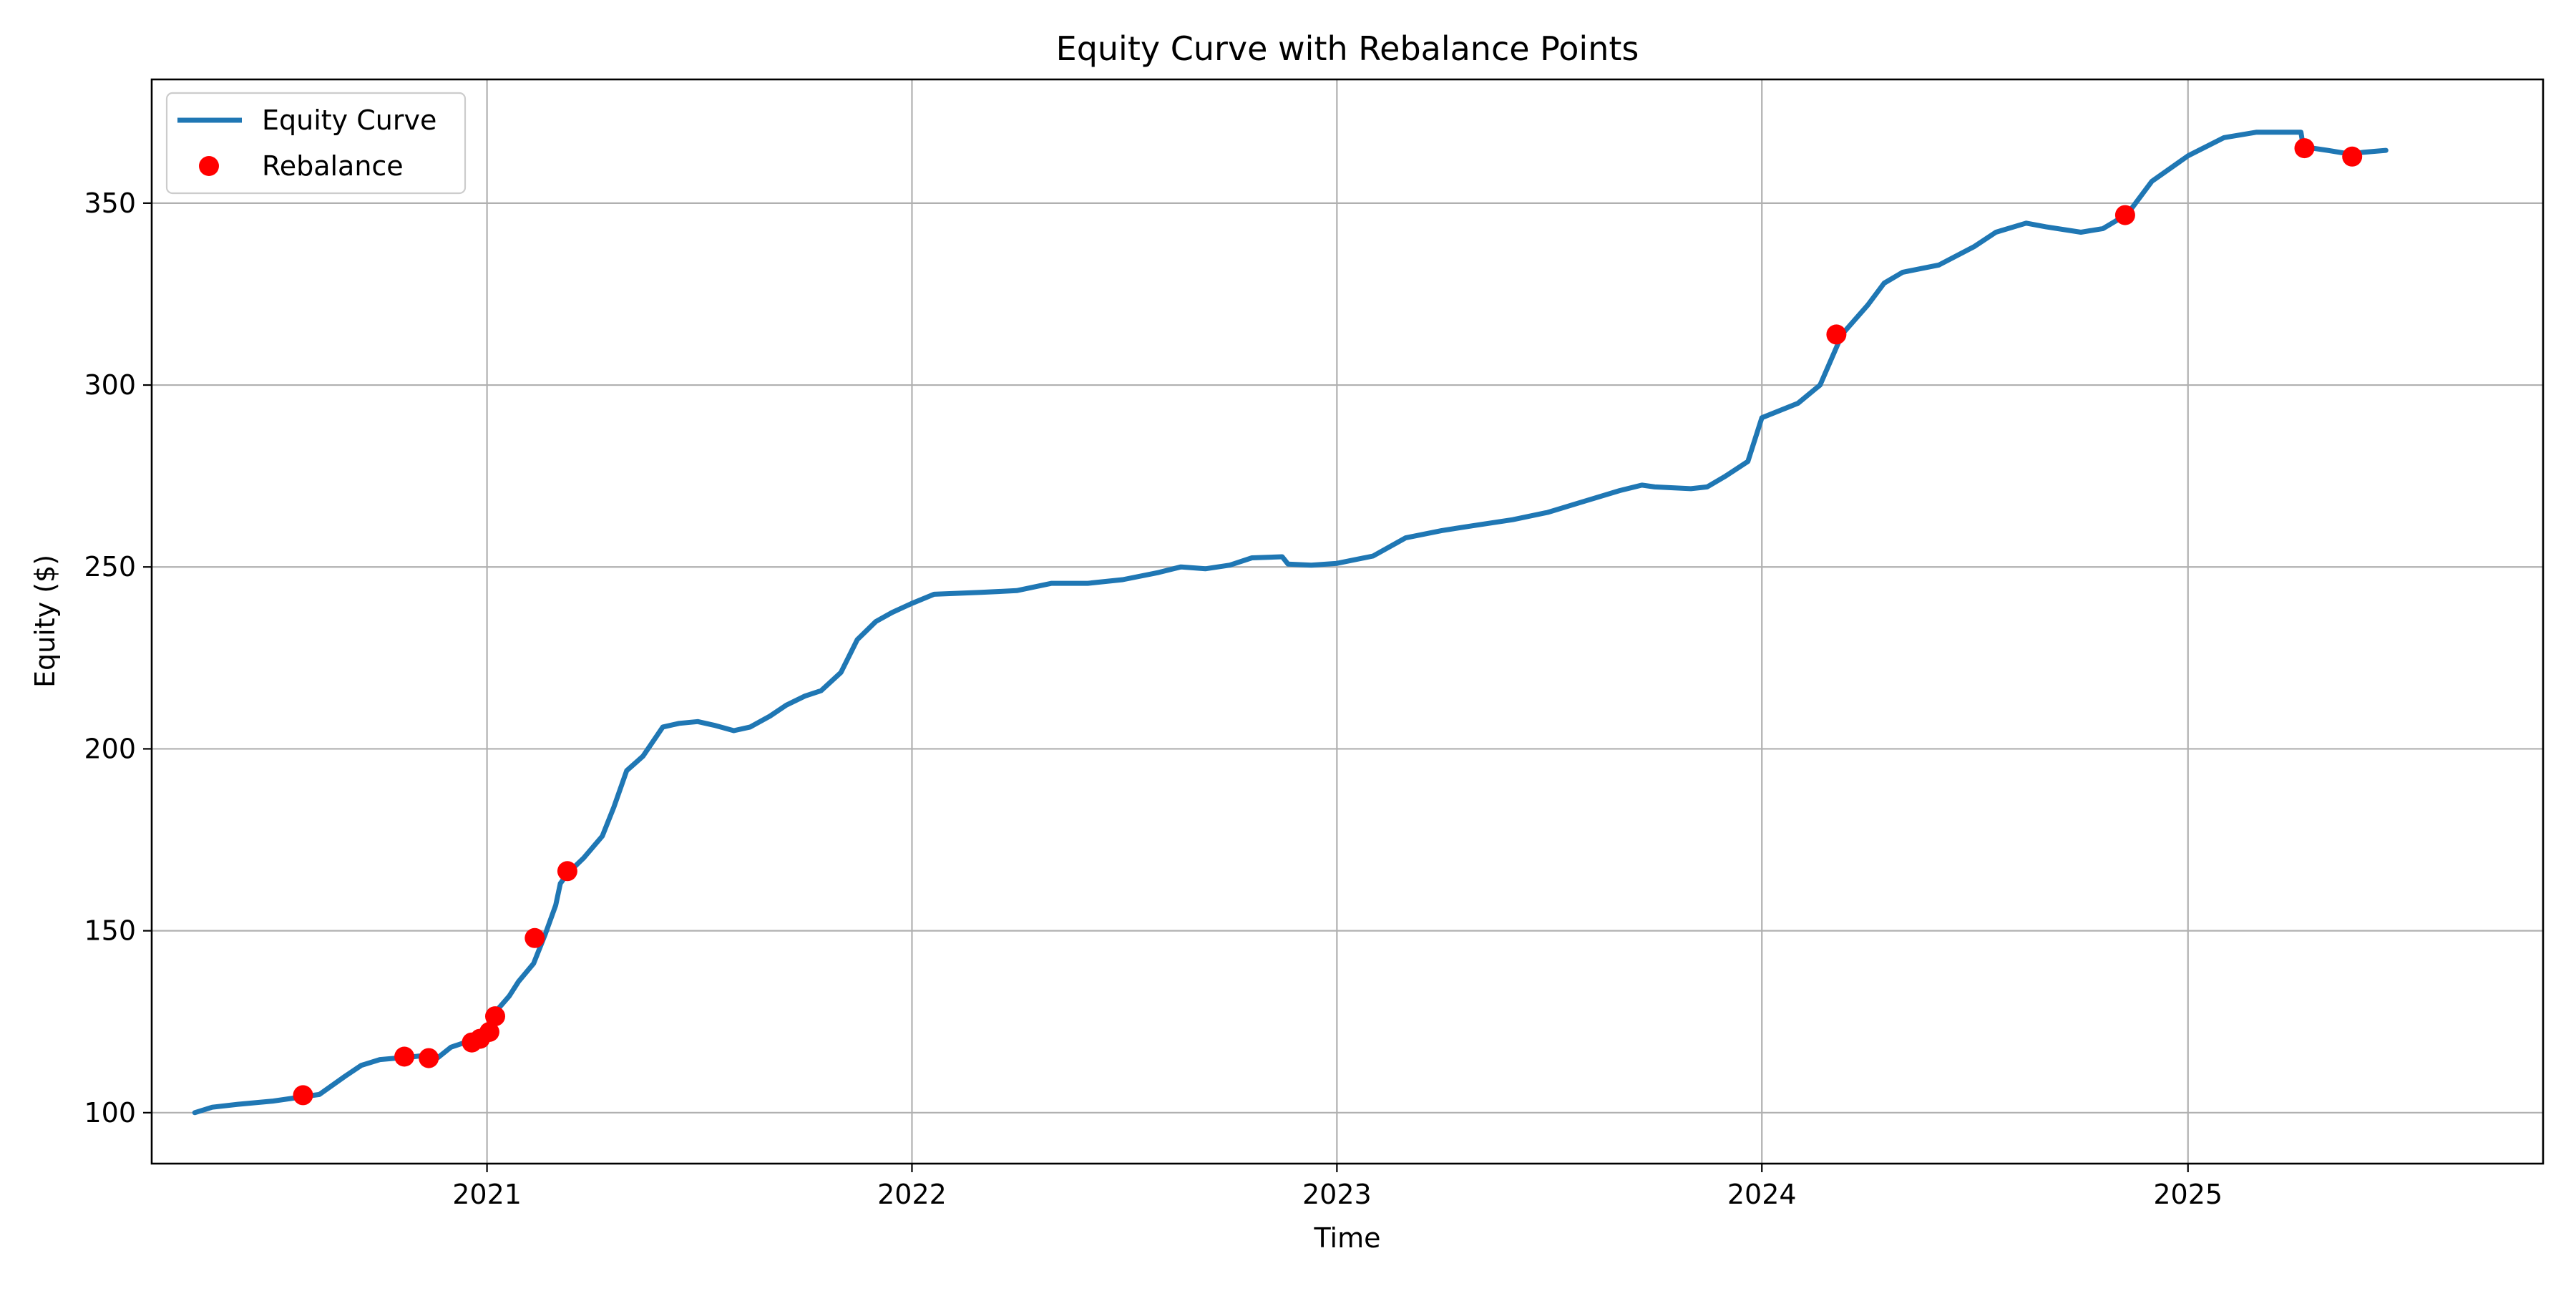 This screenshot has height=1291, width=2576. What do you see at coordinates (209, 166) in the screenshot?
I see `legend-marker-swatch` at bounding box center [209, 166].